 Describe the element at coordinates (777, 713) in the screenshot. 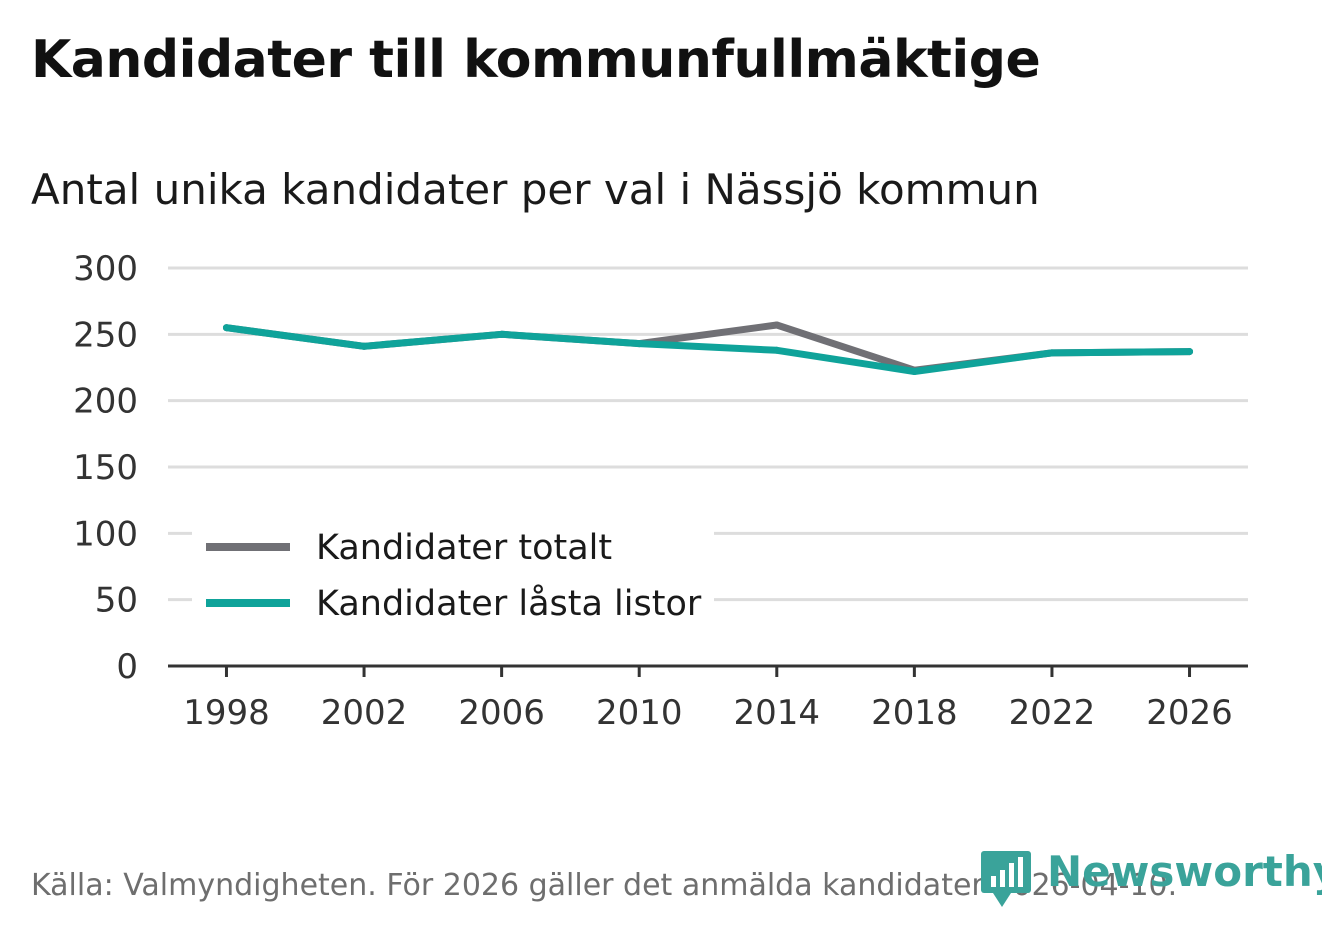

I see `x-tick-label: 2014` at that location.